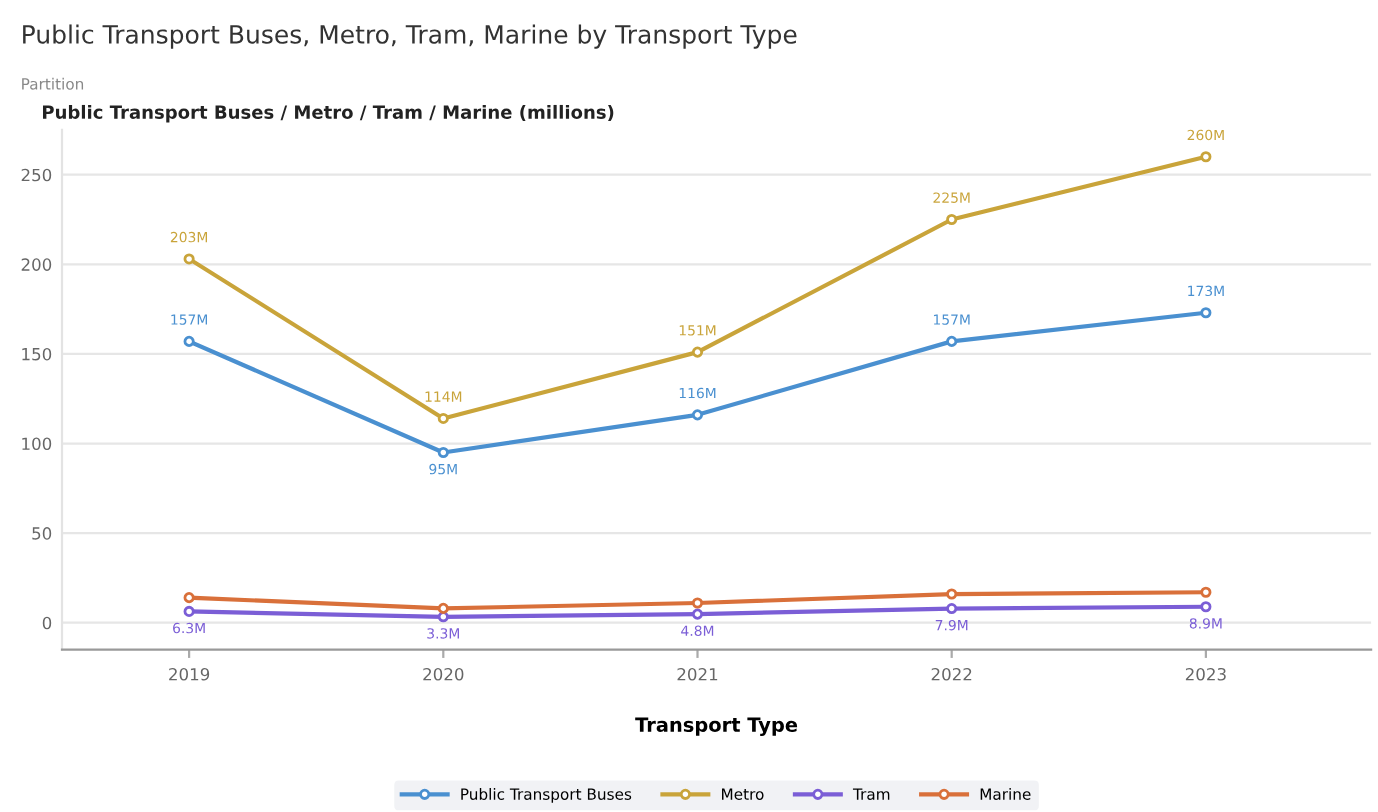 This screenshot has width=1378, height=812. Describe the element at coordinates (47, 623) in the screenshot. I see `y-tick-label: 0` at that location.